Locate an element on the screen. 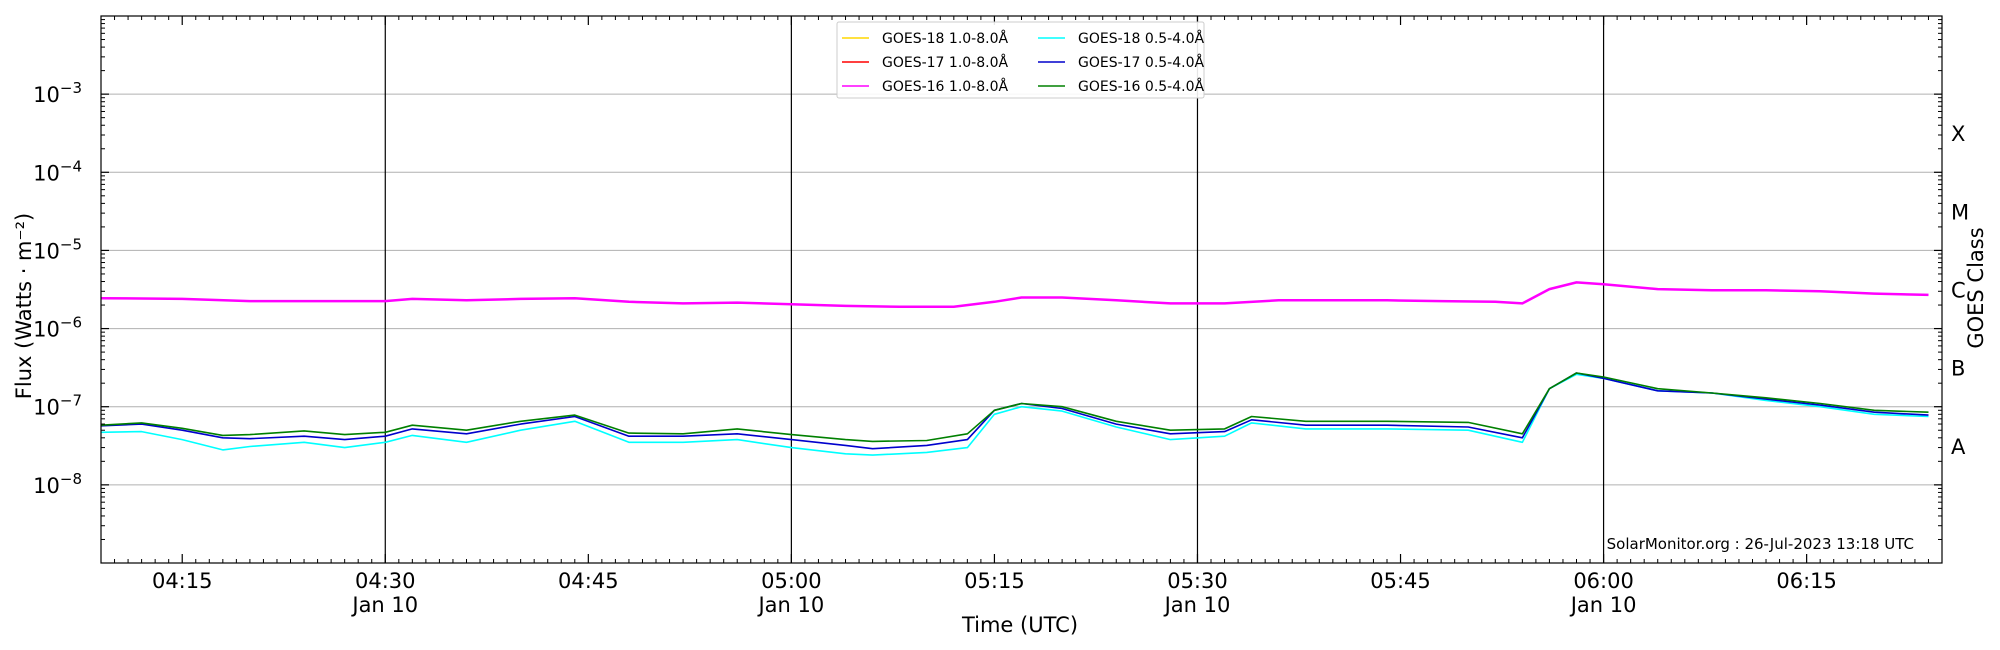  goes-class-label: X is located at coordinates (1958, 134).